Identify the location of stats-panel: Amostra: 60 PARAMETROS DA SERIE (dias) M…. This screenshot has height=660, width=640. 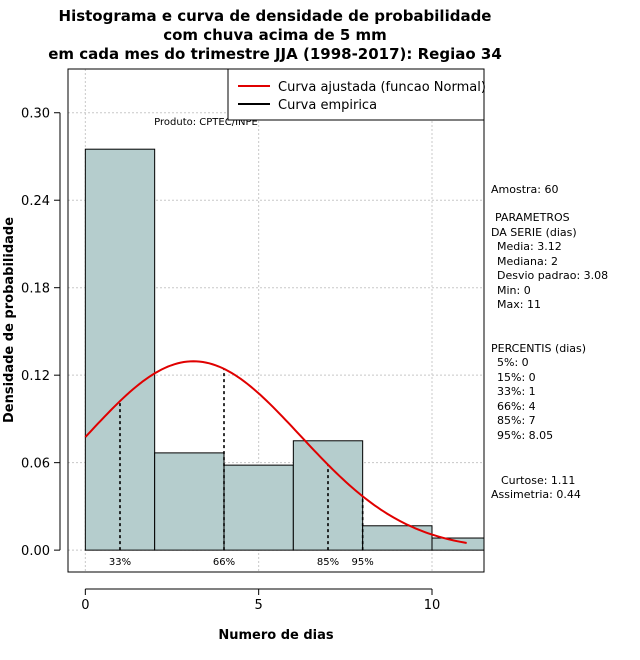
(549, 342).